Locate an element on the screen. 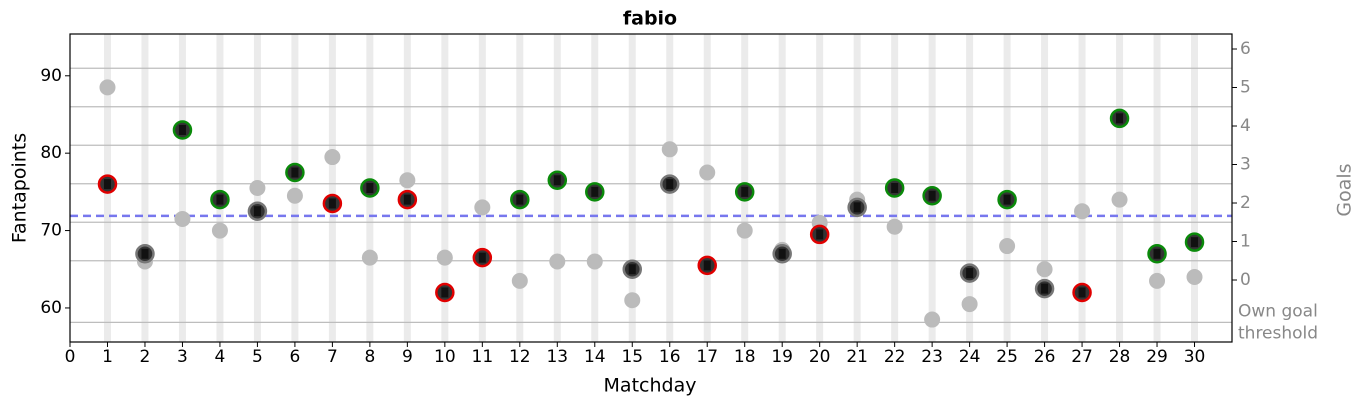 The height and width of the screenshot is (406, 1364). y2-tick-label: 6 is located at coordinates (1245, 49).